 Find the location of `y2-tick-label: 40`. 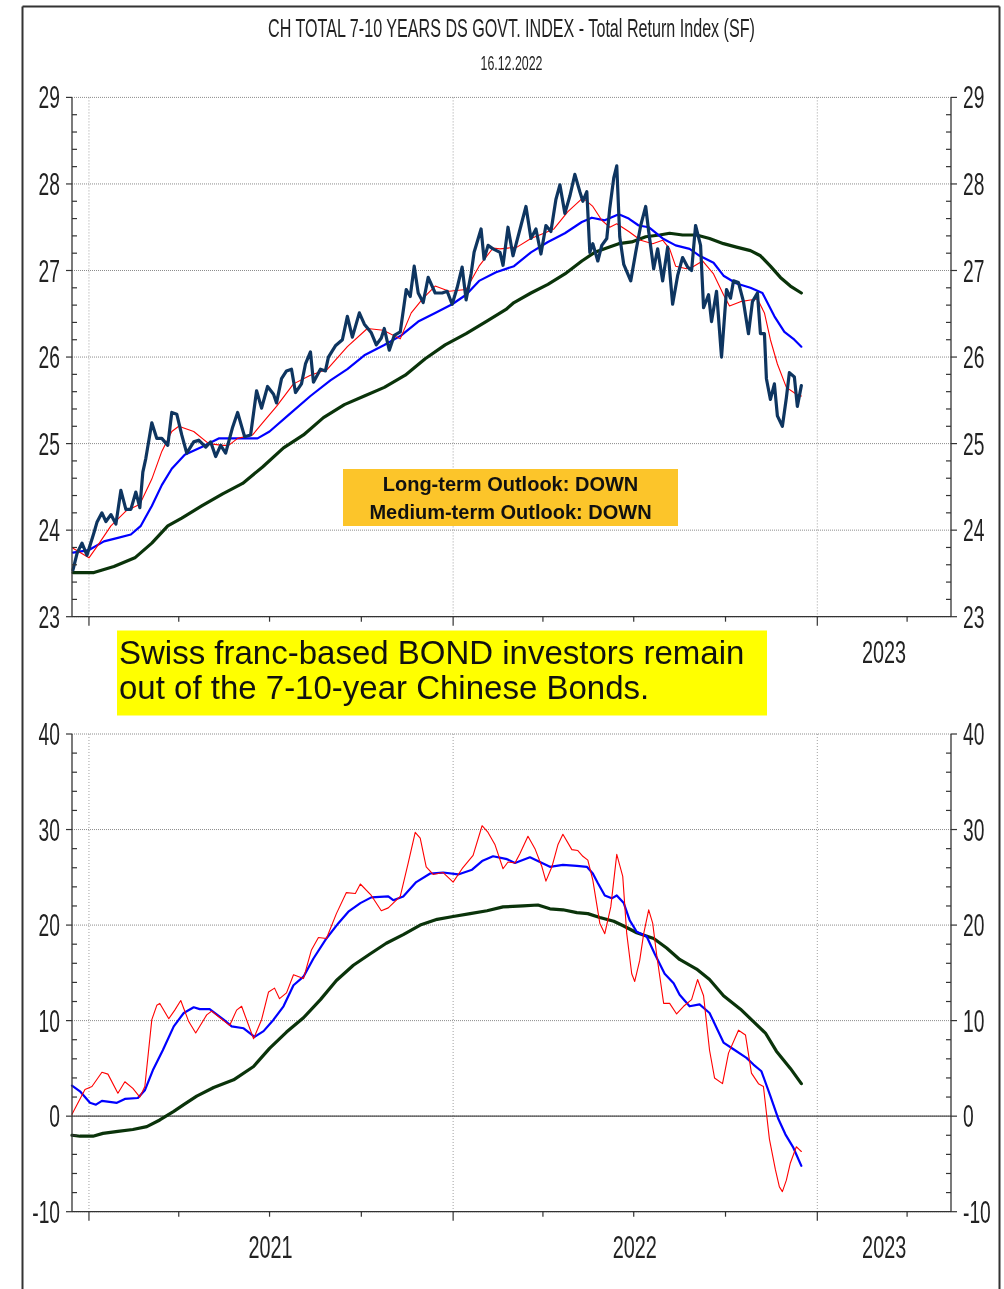

y2-tick-label: 40 is located at coordinates (974, 734).